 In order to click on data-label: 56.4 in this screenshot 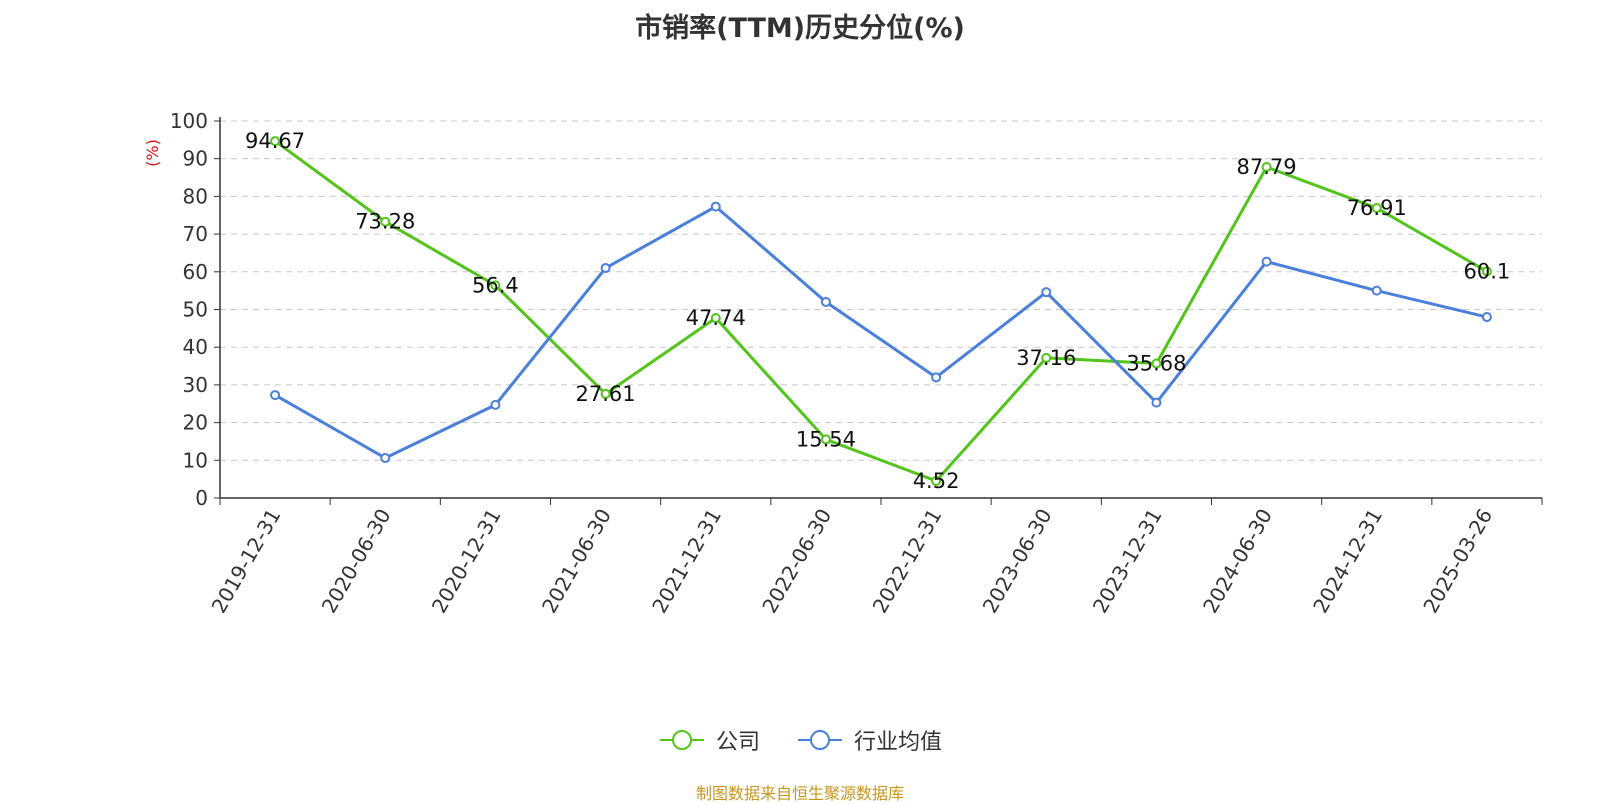, I will do `click(495, 285)`.